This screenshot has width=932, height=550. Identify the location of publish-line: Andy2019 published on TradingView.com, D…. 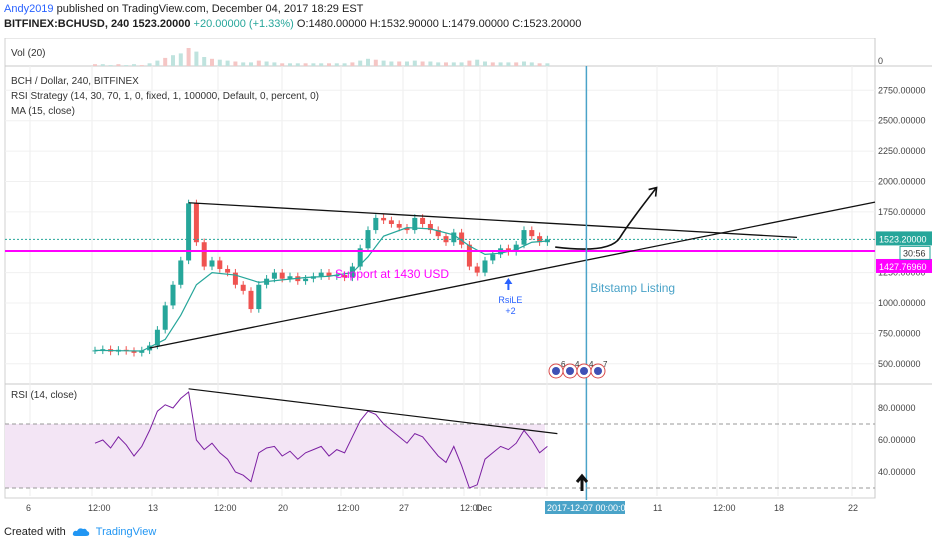
(466, 9).